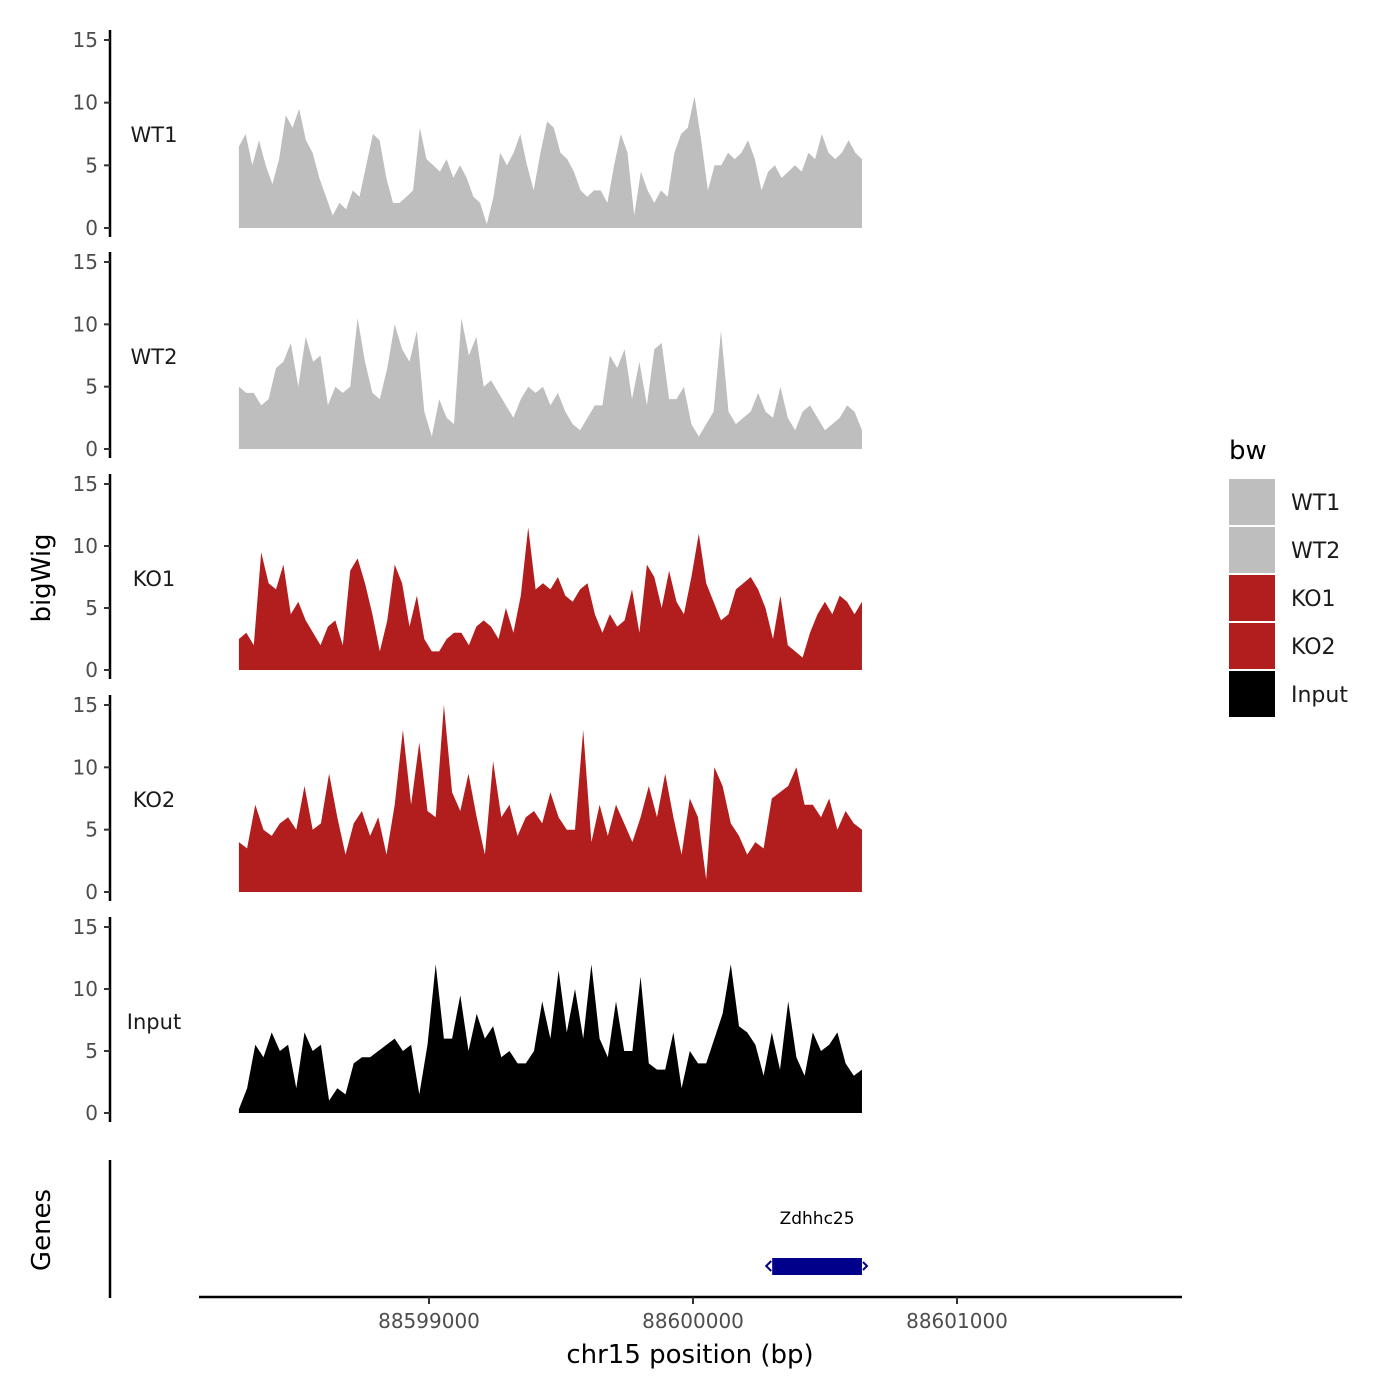 The height and width of the screenshot is (1400, 1400). What do you see at coordinates (154, 1022) in the screenshot?
I see `track-label-input: Input` at bounding box center [154, 1022].